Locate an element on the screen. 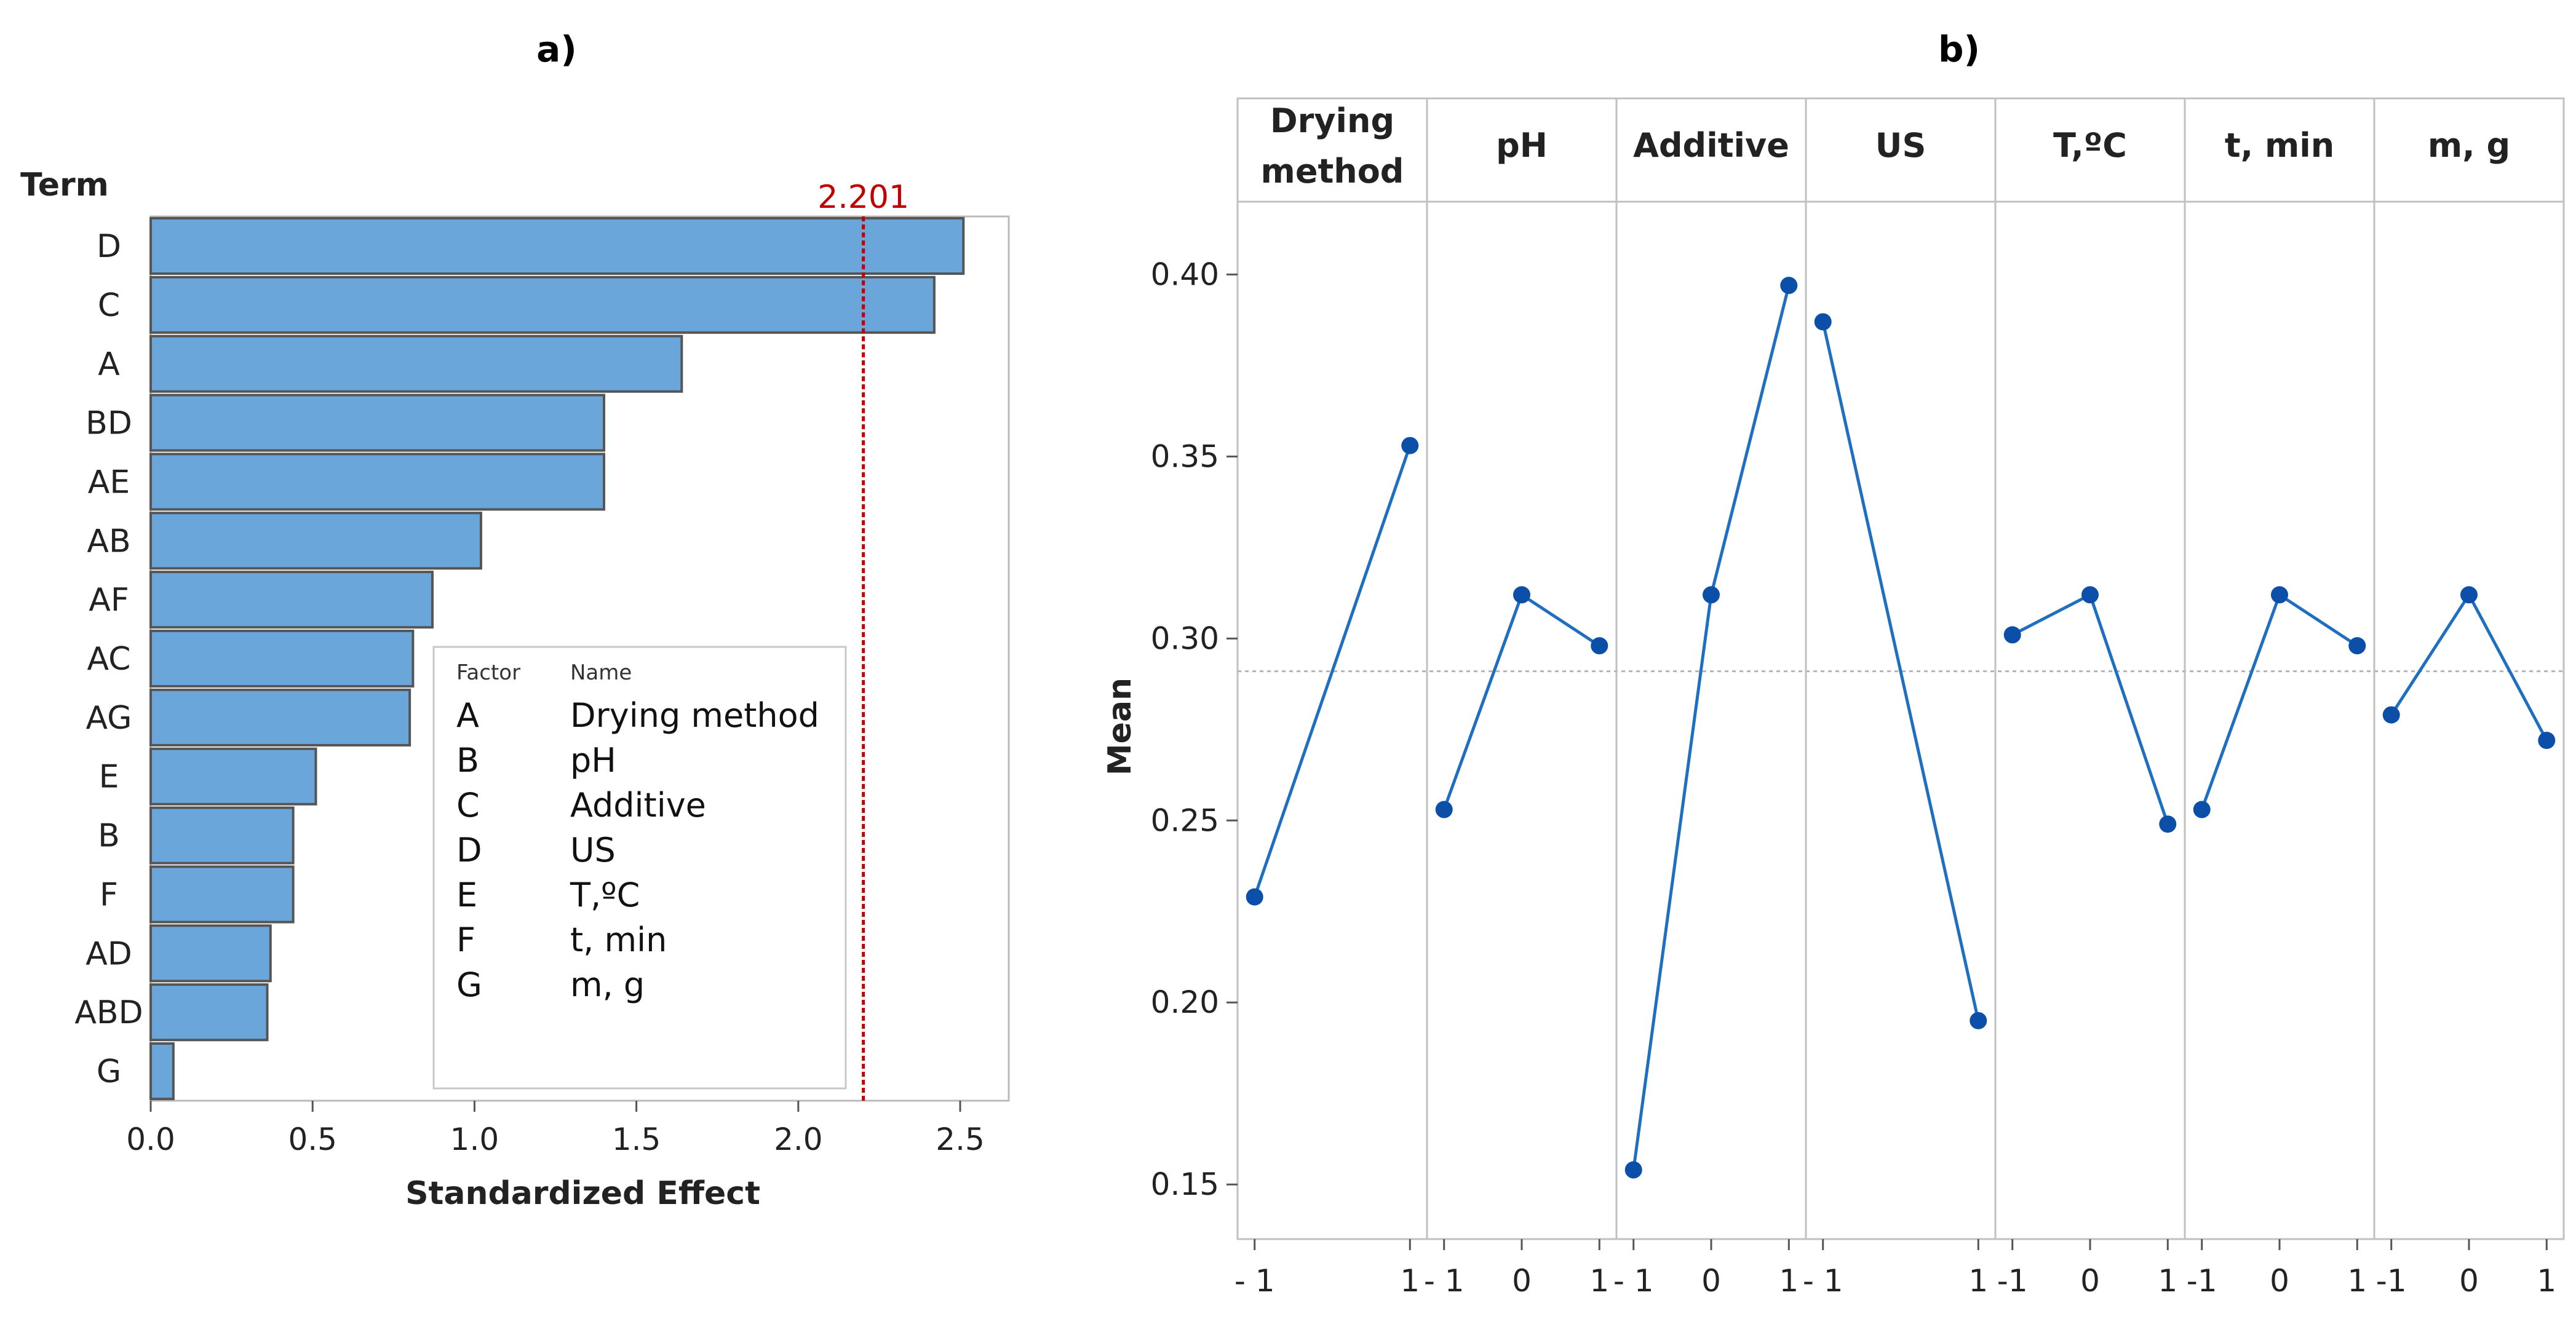 This screenshot has width=2576, height=1319. facet: Drying method - 1 1 is located at coordinates (1327, 700).